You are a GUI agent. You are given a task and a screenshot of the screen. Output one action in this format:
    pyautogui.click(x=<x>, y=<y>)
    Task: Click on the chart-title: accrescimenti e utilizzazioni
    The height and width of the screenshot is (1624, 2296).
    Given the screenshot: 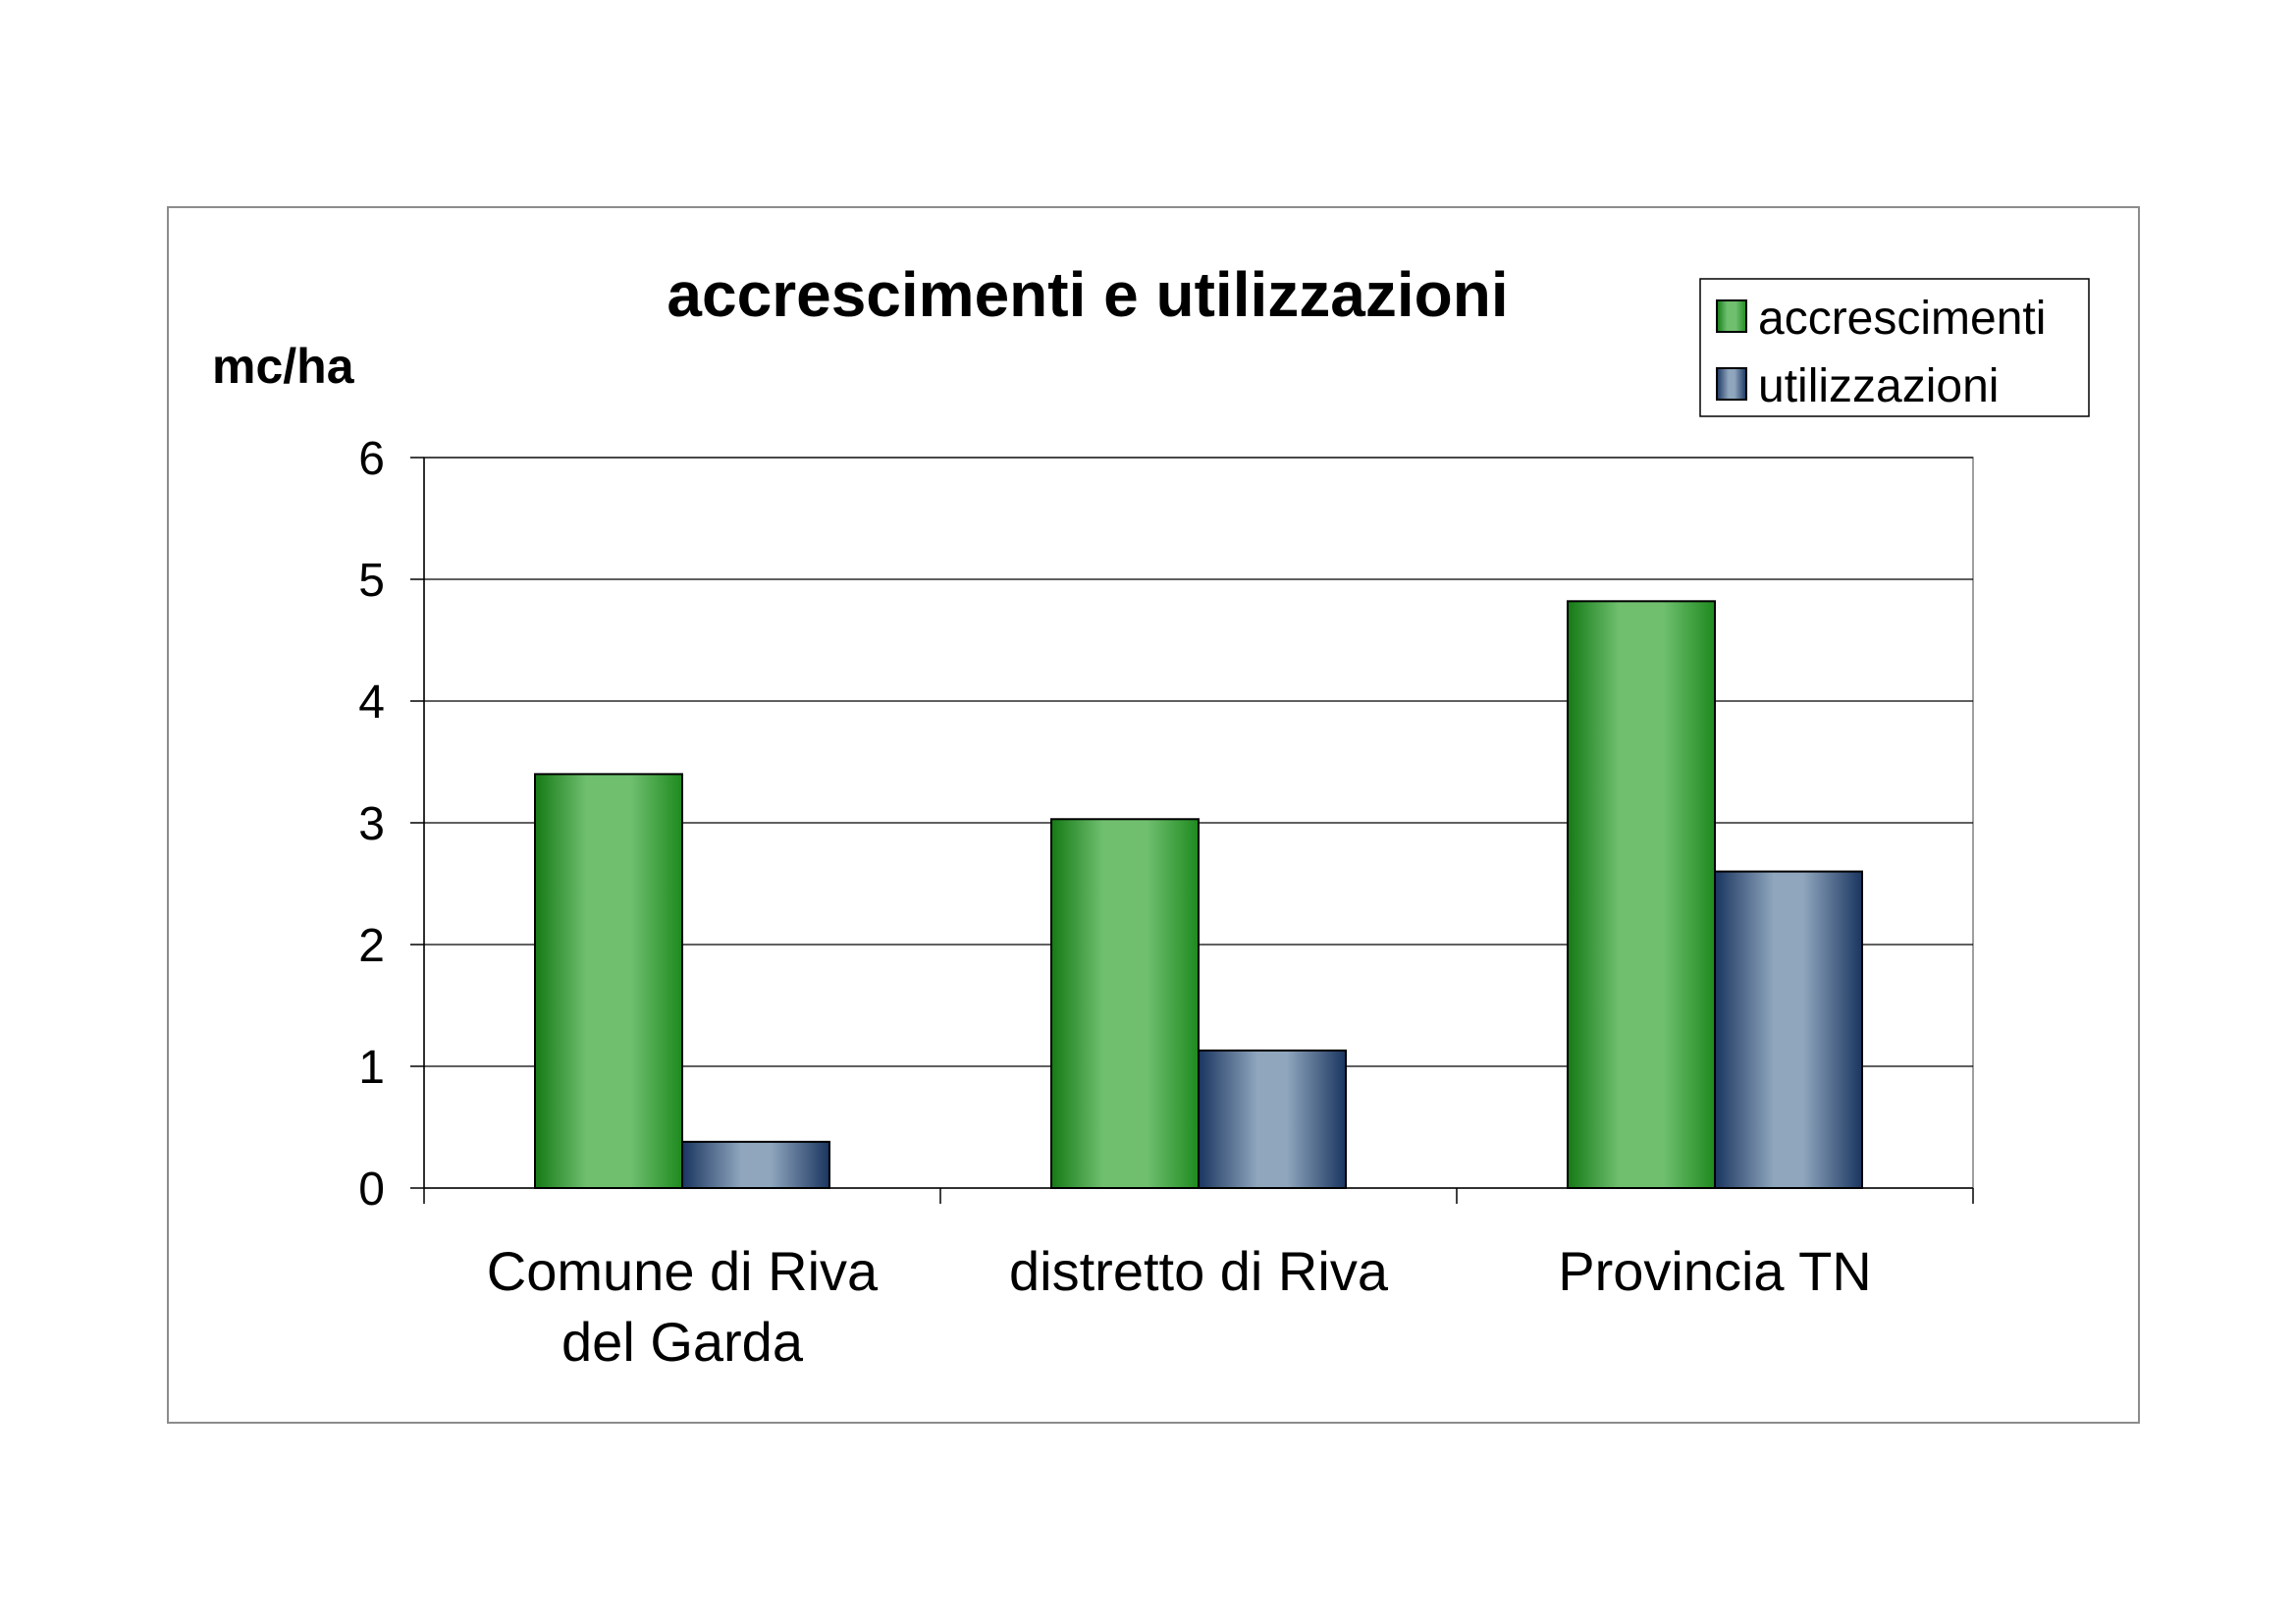 What is the action you would take?
    pyautogui.click(x=1087, y=294)
    